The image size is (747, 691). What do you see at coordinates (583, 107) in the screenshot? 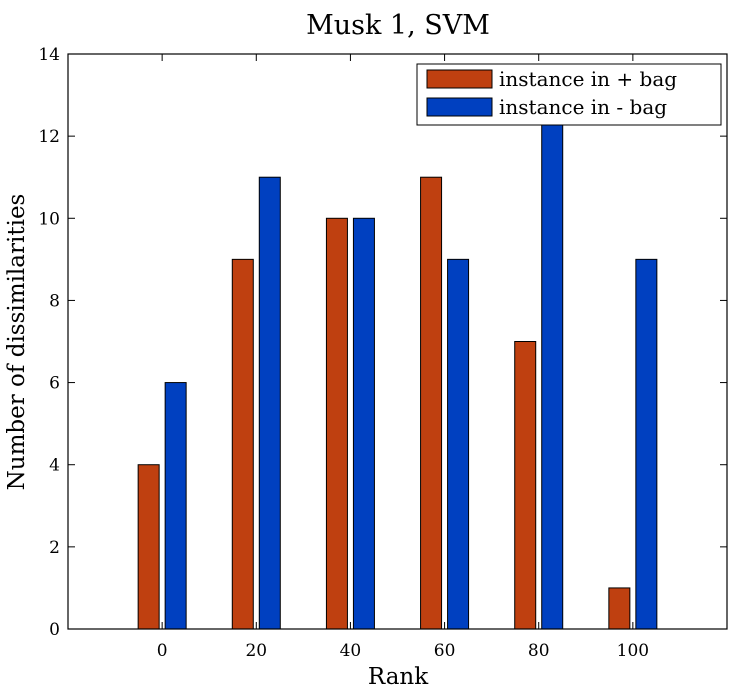
I see `legend-label-2: instance in - bag` at bounding box center [583, 107].